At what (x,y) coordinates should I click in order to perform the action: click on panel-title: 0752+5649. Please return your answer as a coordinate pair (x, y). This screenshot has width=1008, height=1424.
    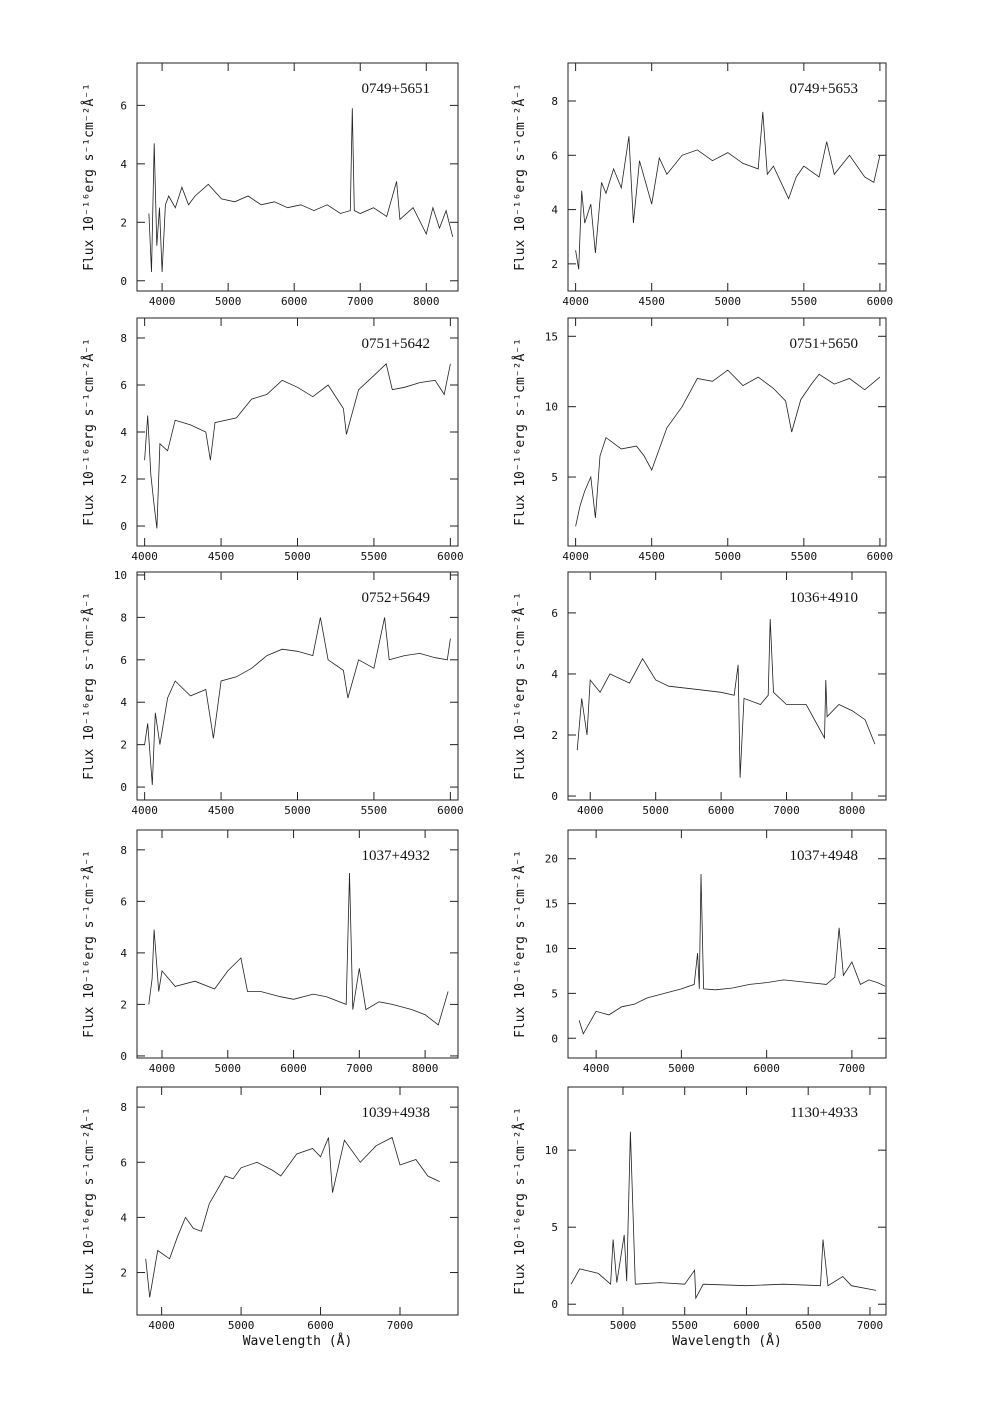
    Looking at the image, I should click on (396, 598).